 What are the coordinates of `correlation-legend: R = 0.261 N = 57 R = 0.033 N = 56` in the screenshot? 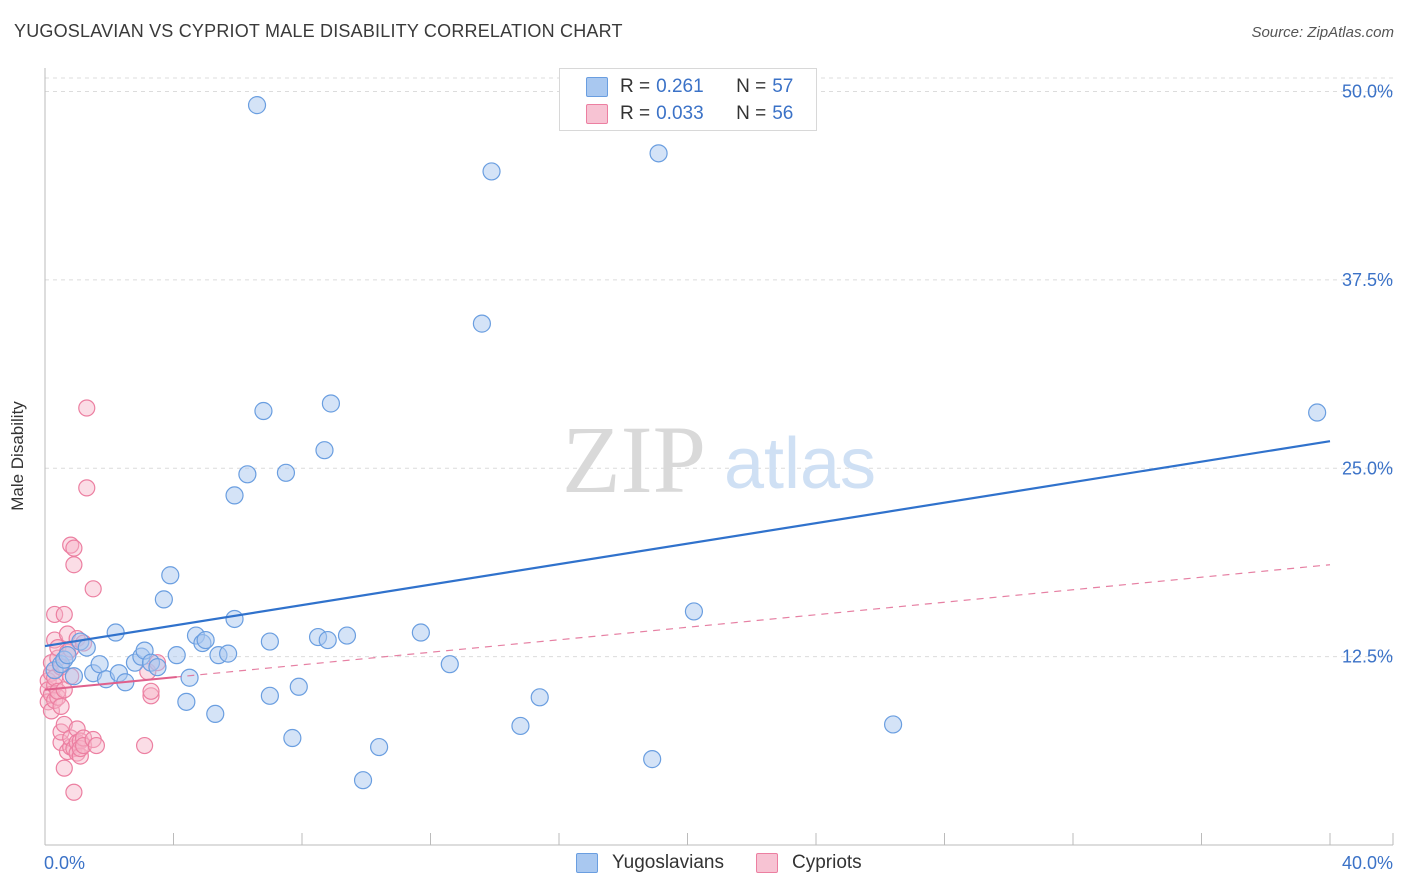 It's located at (688, 99).